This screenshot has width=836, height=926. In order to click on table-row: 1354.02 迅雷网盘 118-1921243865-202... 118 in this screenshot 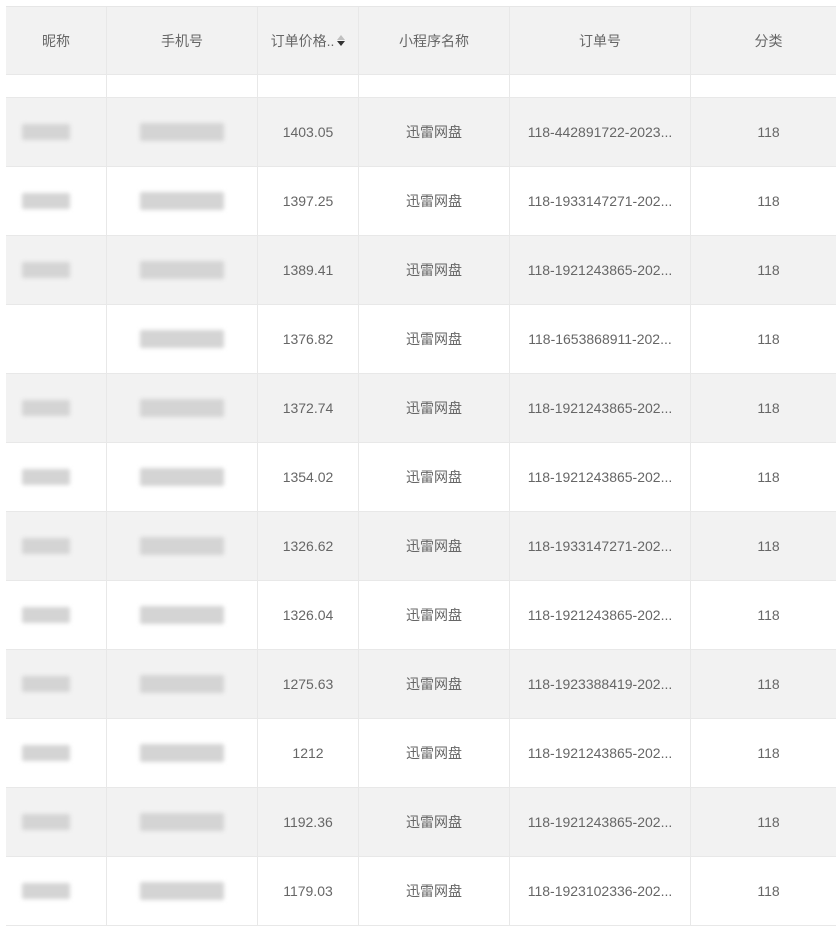, I will do `click(421, 477)`.